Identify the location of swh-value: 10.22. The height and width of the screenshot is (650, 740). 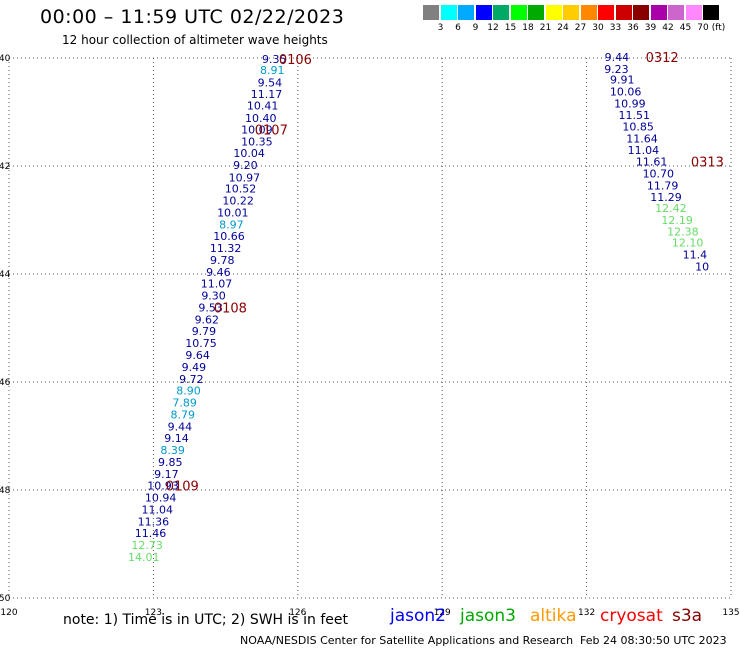
(238, 201).